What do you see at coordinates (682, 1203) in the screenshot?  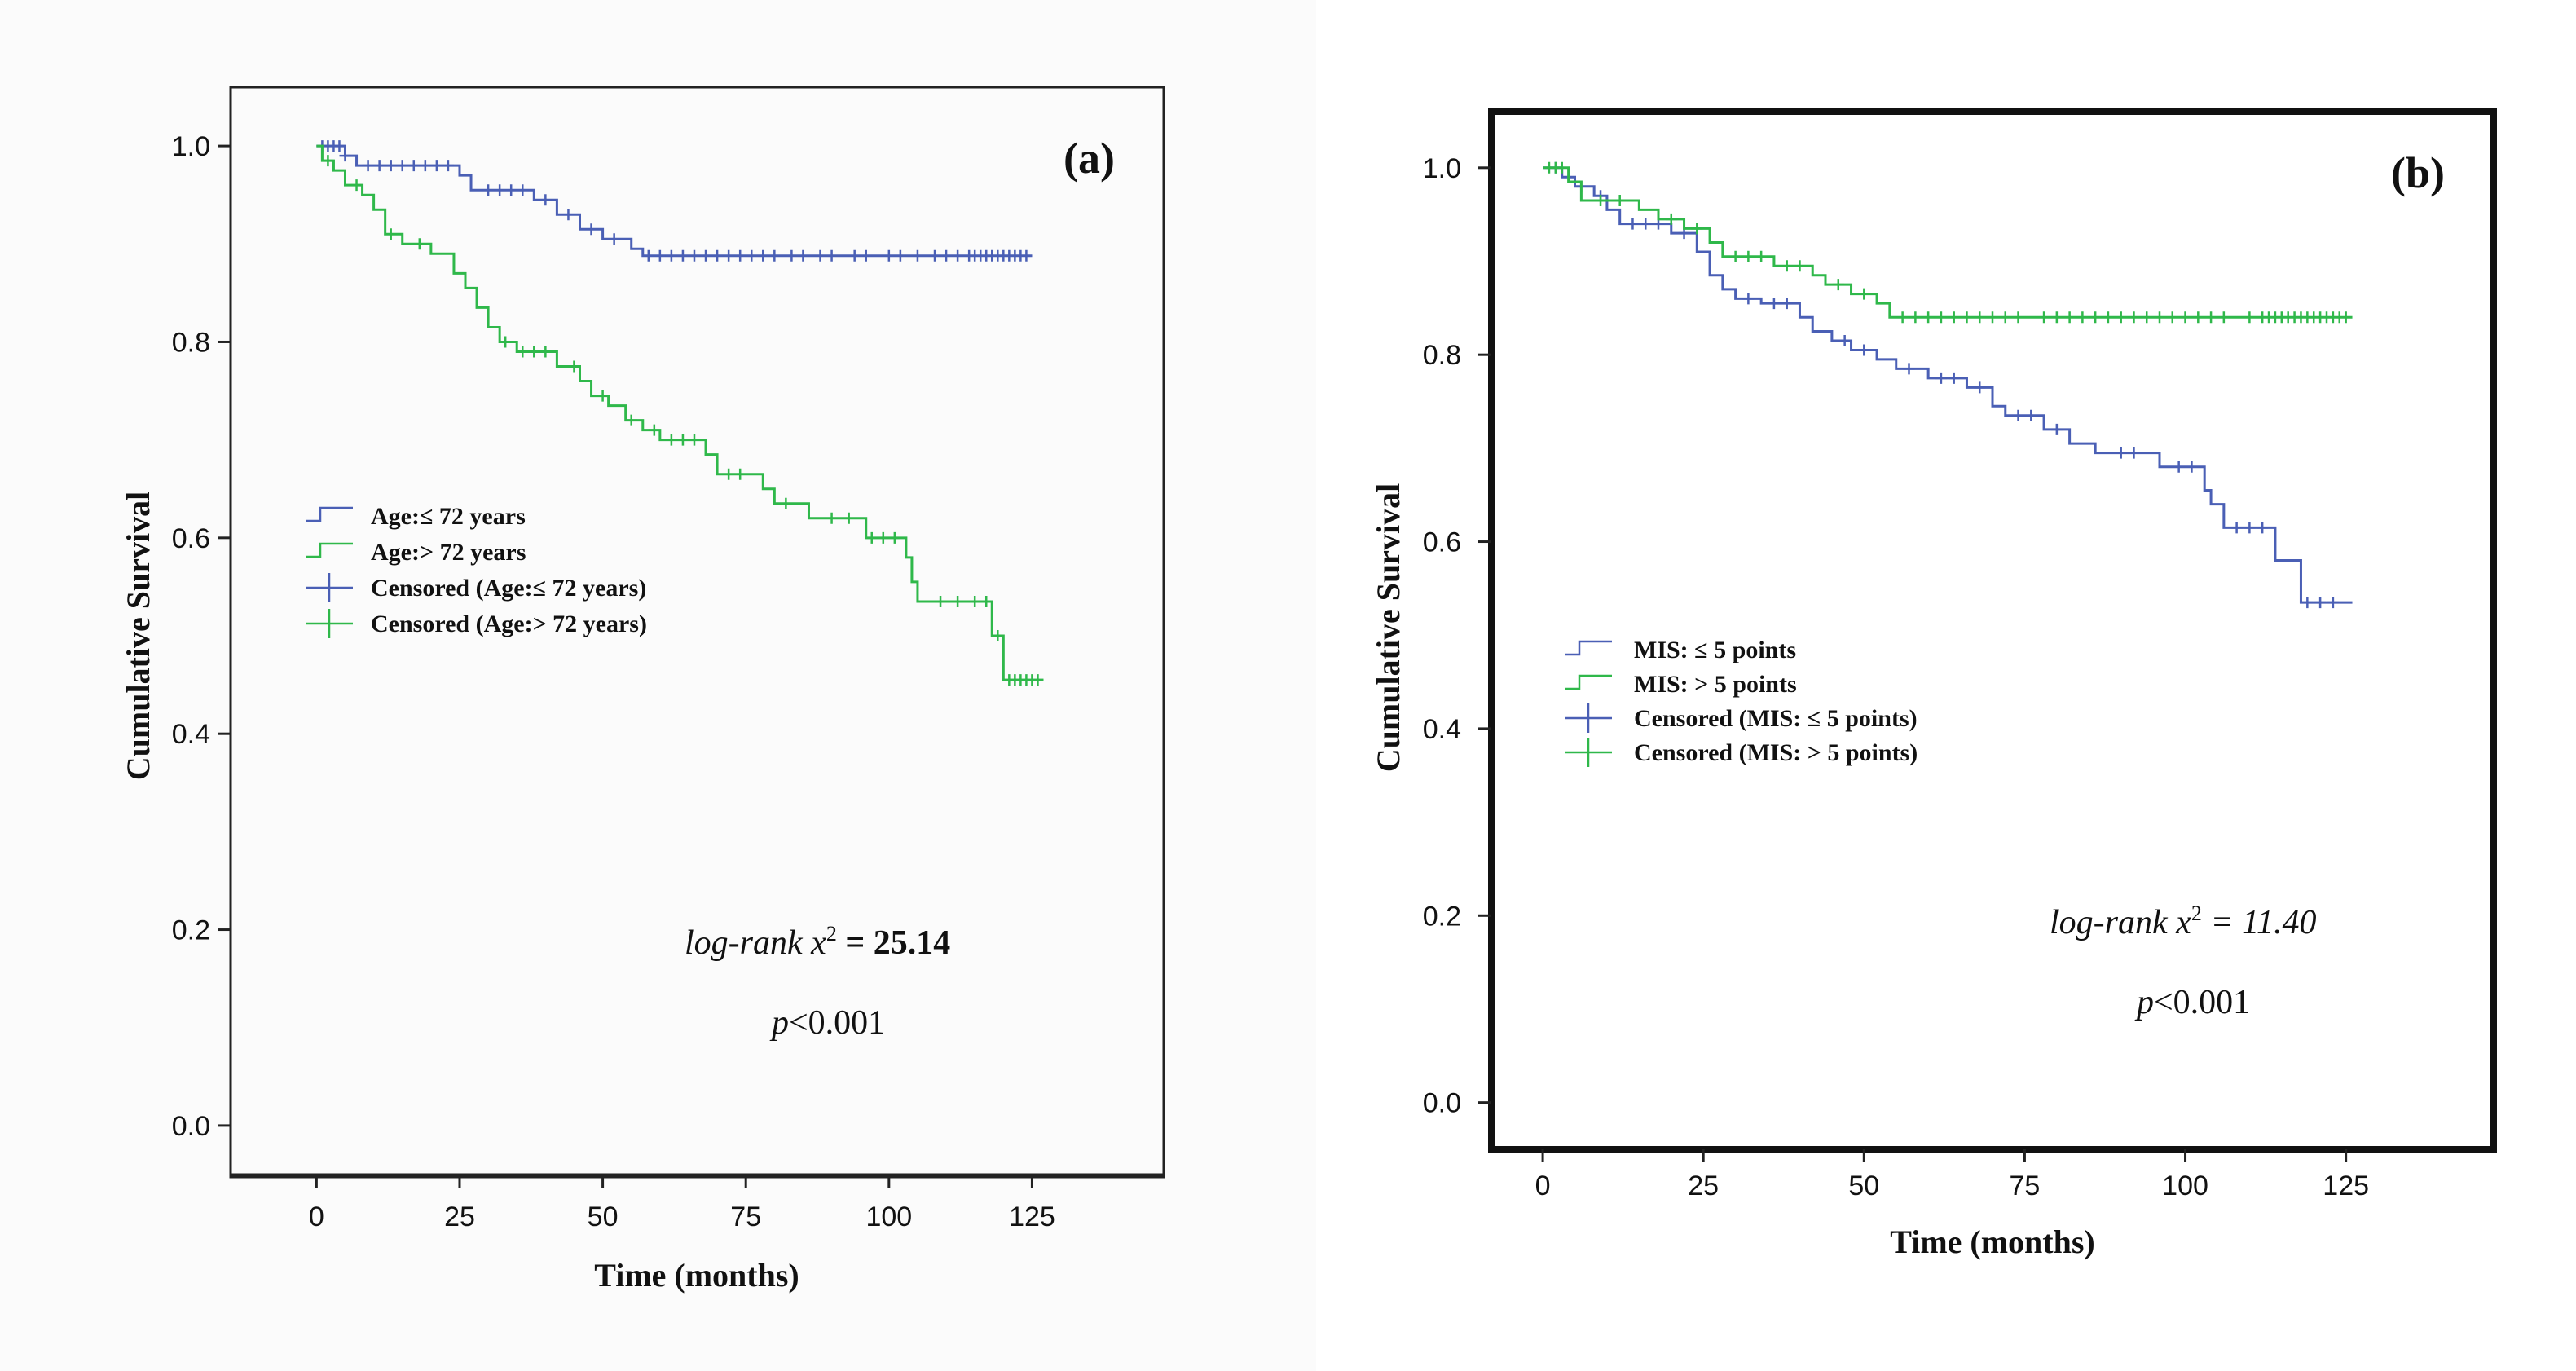 I see `panel-a-x-axis: 0 25 50 75 100 125` at bounding box center [682, 1203].